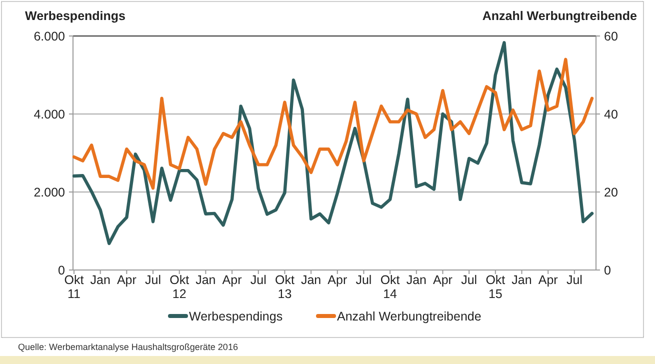 This screenshot has height=364, width=655. What do you see at coordinates (62, 270) in the screenshot?
I see `y-tick-label: 0` at bounding box center [62, 270].